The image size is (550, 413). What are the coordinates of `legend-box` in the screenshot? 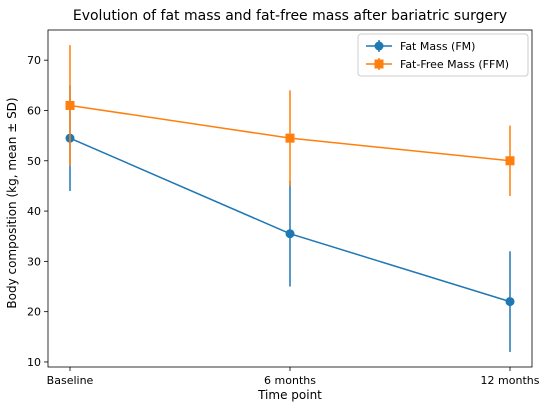 It's located at (443, 55).